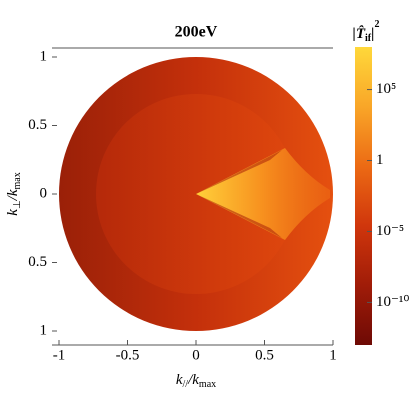 Image resolution: width=411 pixels, height=416 pixels. Describe the element at coordinates (186, 384) in the screenshot. I see `label-part: //` at that location.